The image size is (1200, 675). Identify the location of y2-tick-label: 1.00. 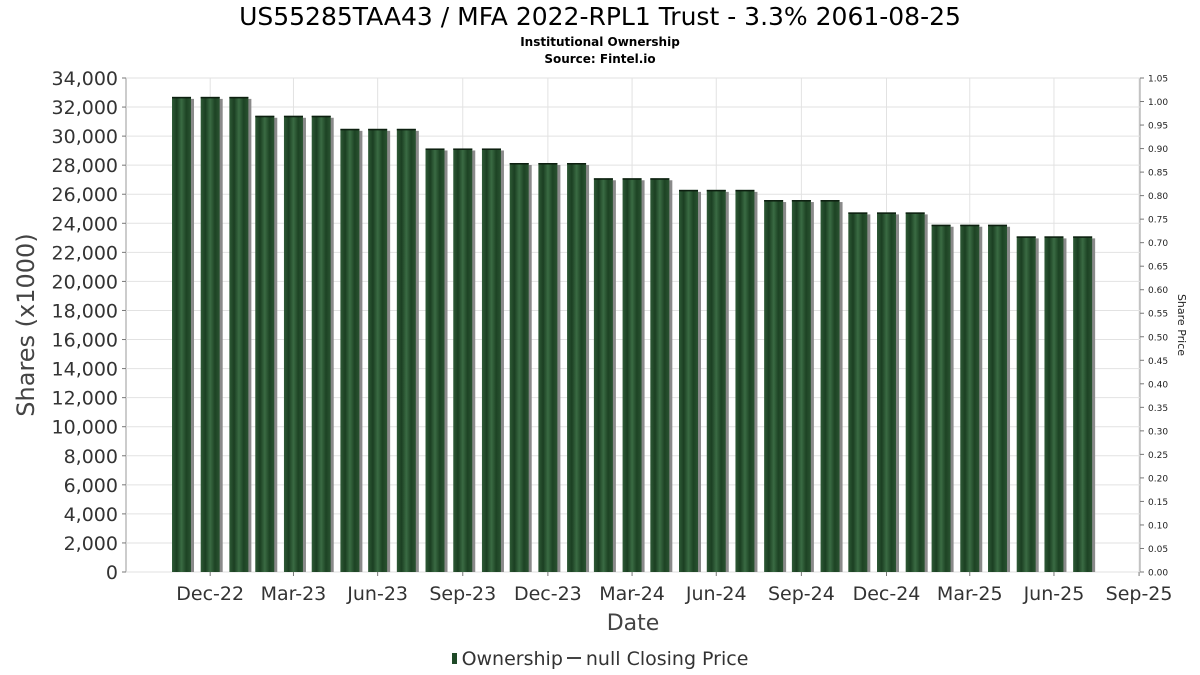
(1158, 103).